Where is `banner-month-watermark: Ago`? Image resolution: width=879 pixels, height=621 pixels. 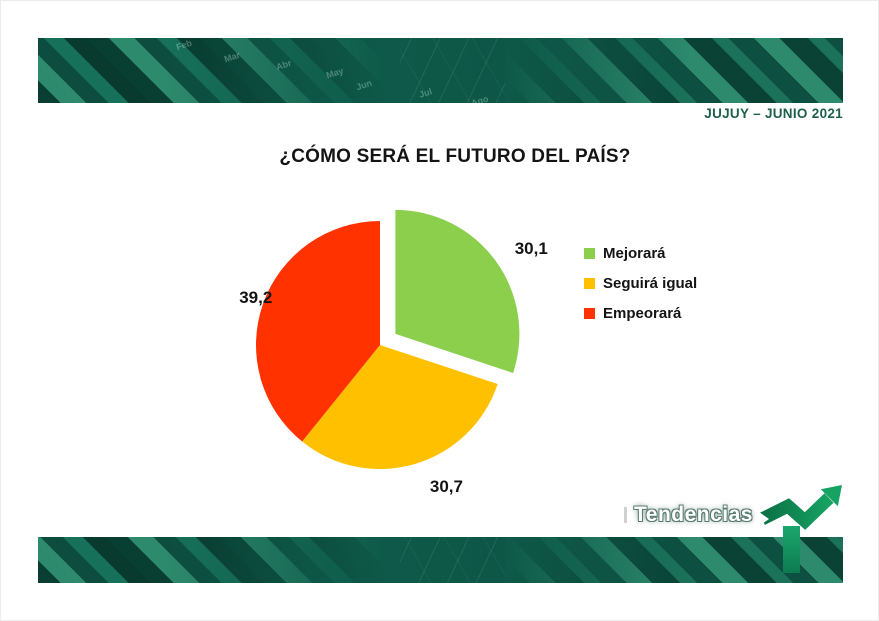
banner-month-watermark: Ago is located at coordinates (479, 98).